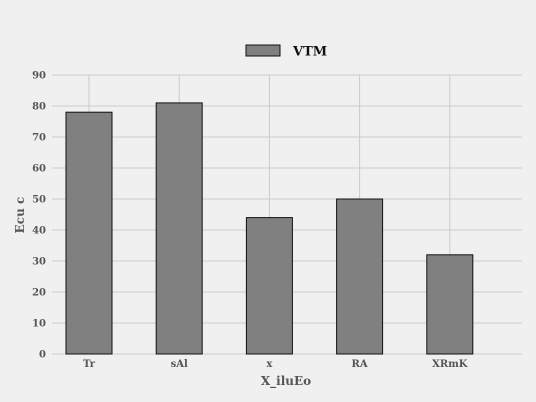  I want to click on x-tick-label: RA, so click(360, 364).